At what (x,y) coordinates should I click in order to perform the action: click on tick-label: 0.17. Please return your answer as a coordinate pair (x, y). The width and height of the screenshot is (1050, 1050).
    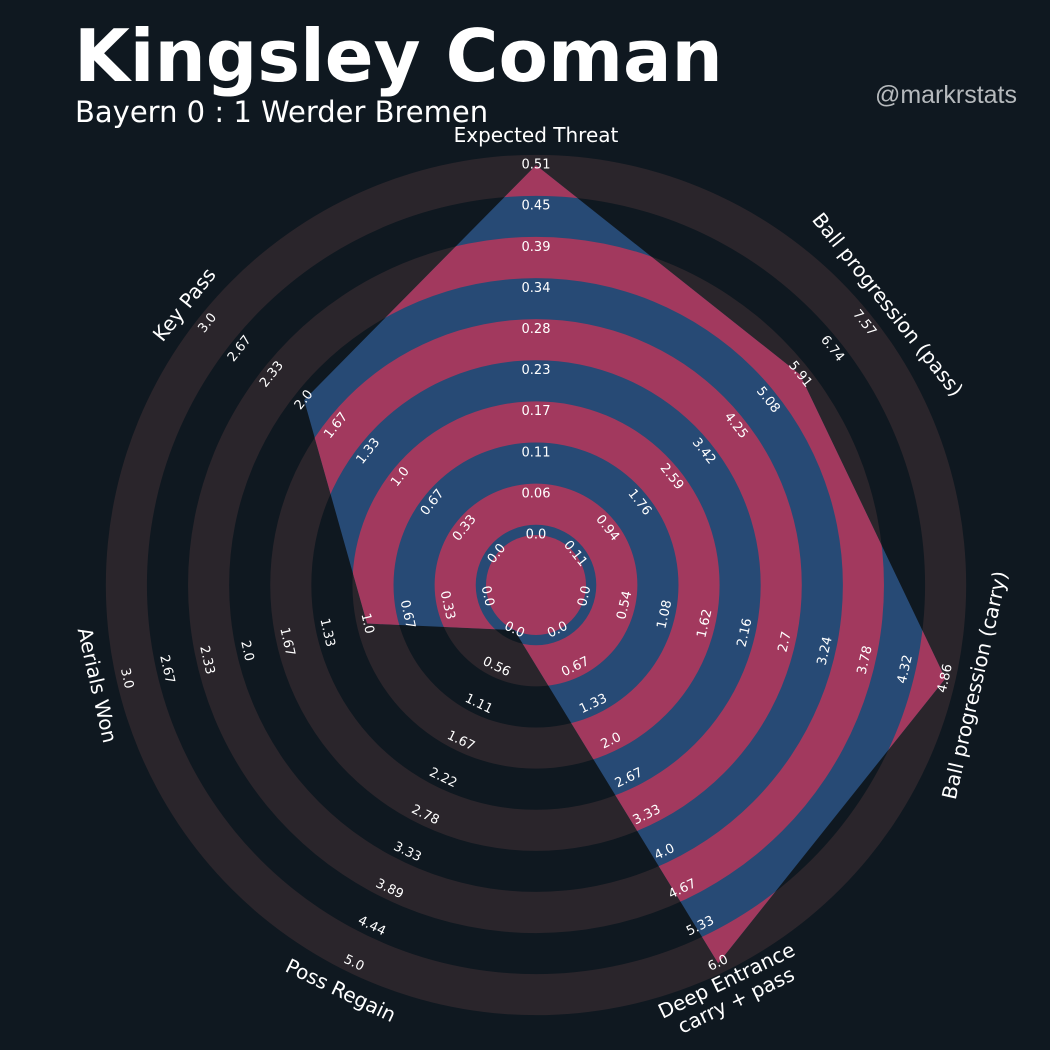
    Looking at the image, I should click on (536, 411).